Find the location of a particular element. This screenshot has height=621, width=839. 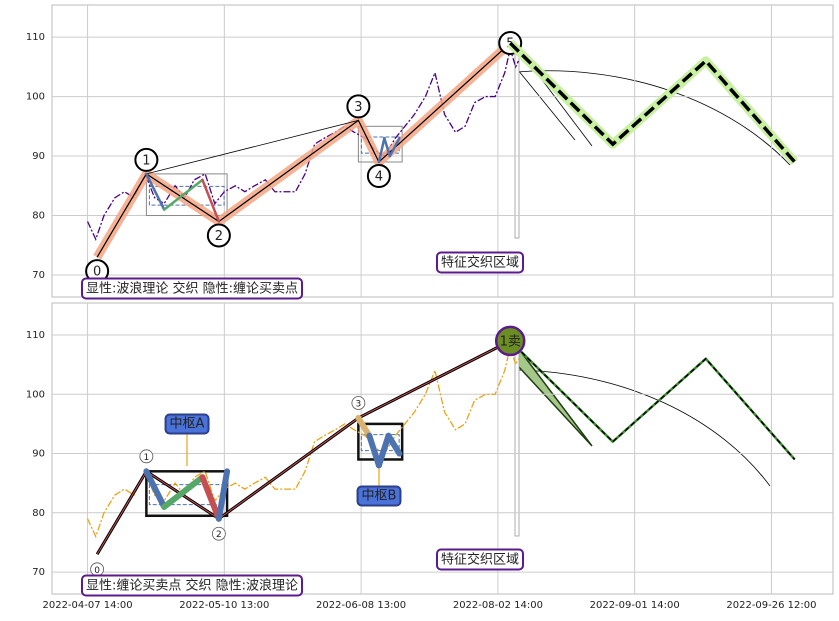

wave-label: 4 is located at coordinates (379, 177).